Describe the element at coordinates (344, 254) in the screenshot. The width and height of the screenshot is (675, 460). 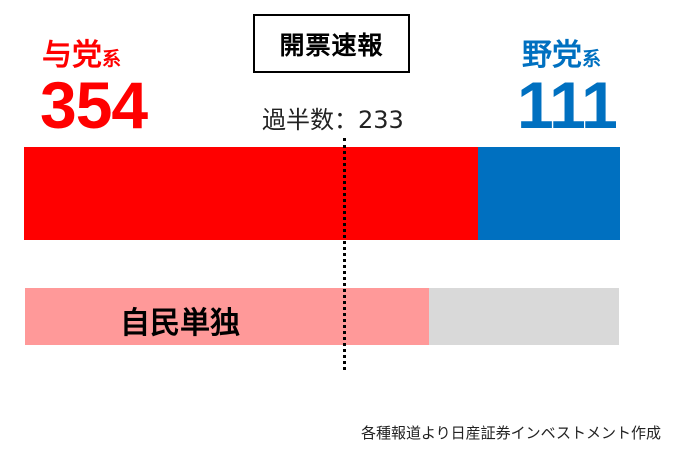
I see `majority-line` at that location.